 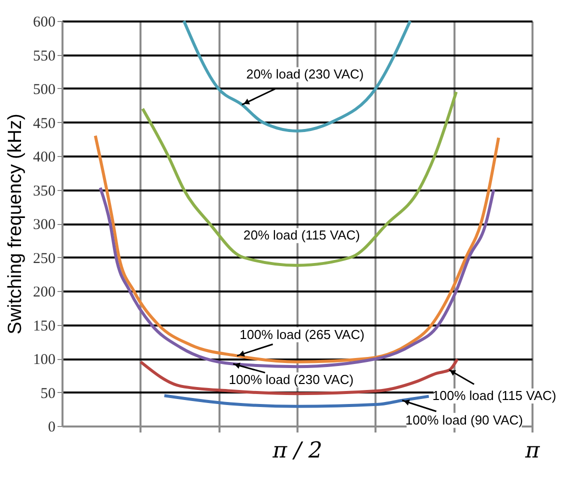 I want to click on y-tick-label: 100, so click(x=44, y=360).